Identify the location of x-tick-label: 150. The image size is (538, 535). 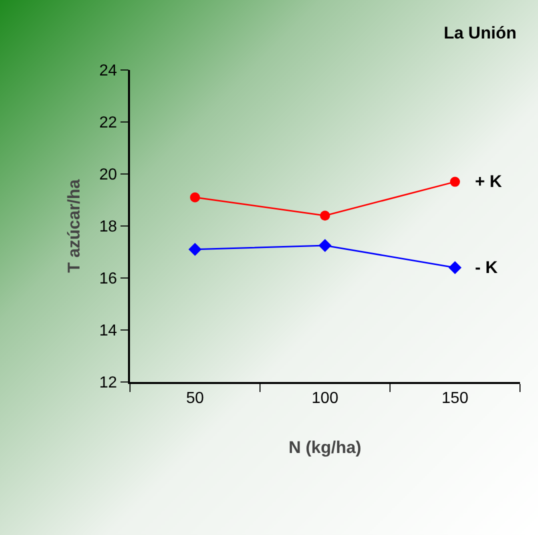
(455, 398).